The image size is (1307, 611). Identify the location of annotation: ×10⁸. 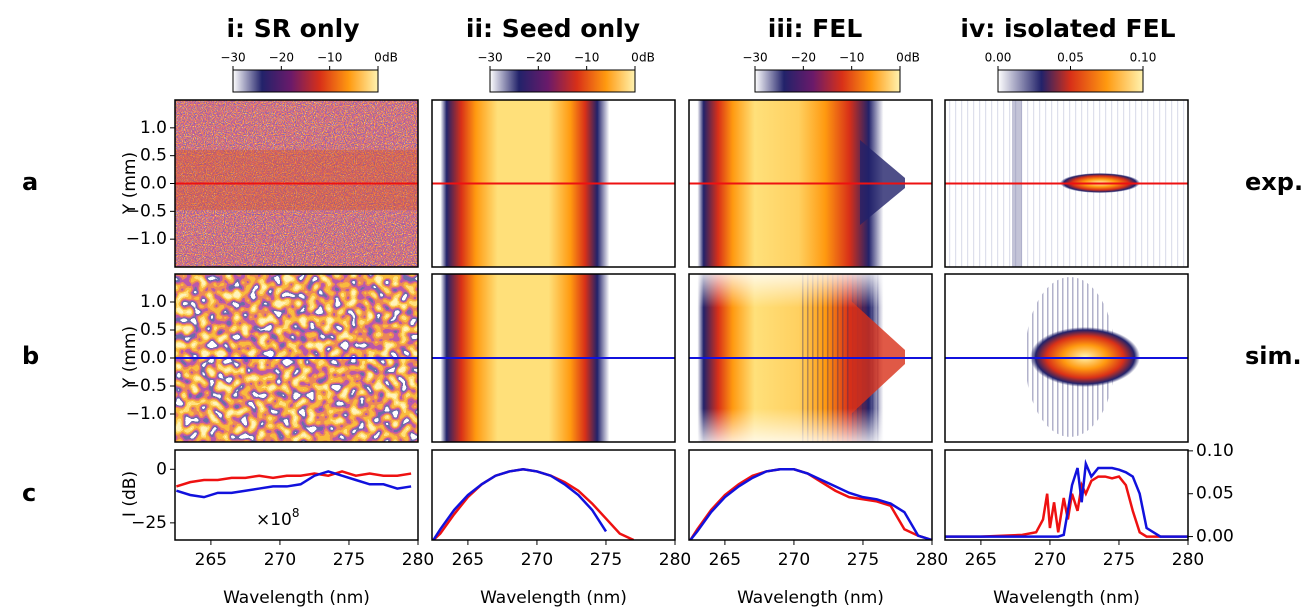
(278, 518).